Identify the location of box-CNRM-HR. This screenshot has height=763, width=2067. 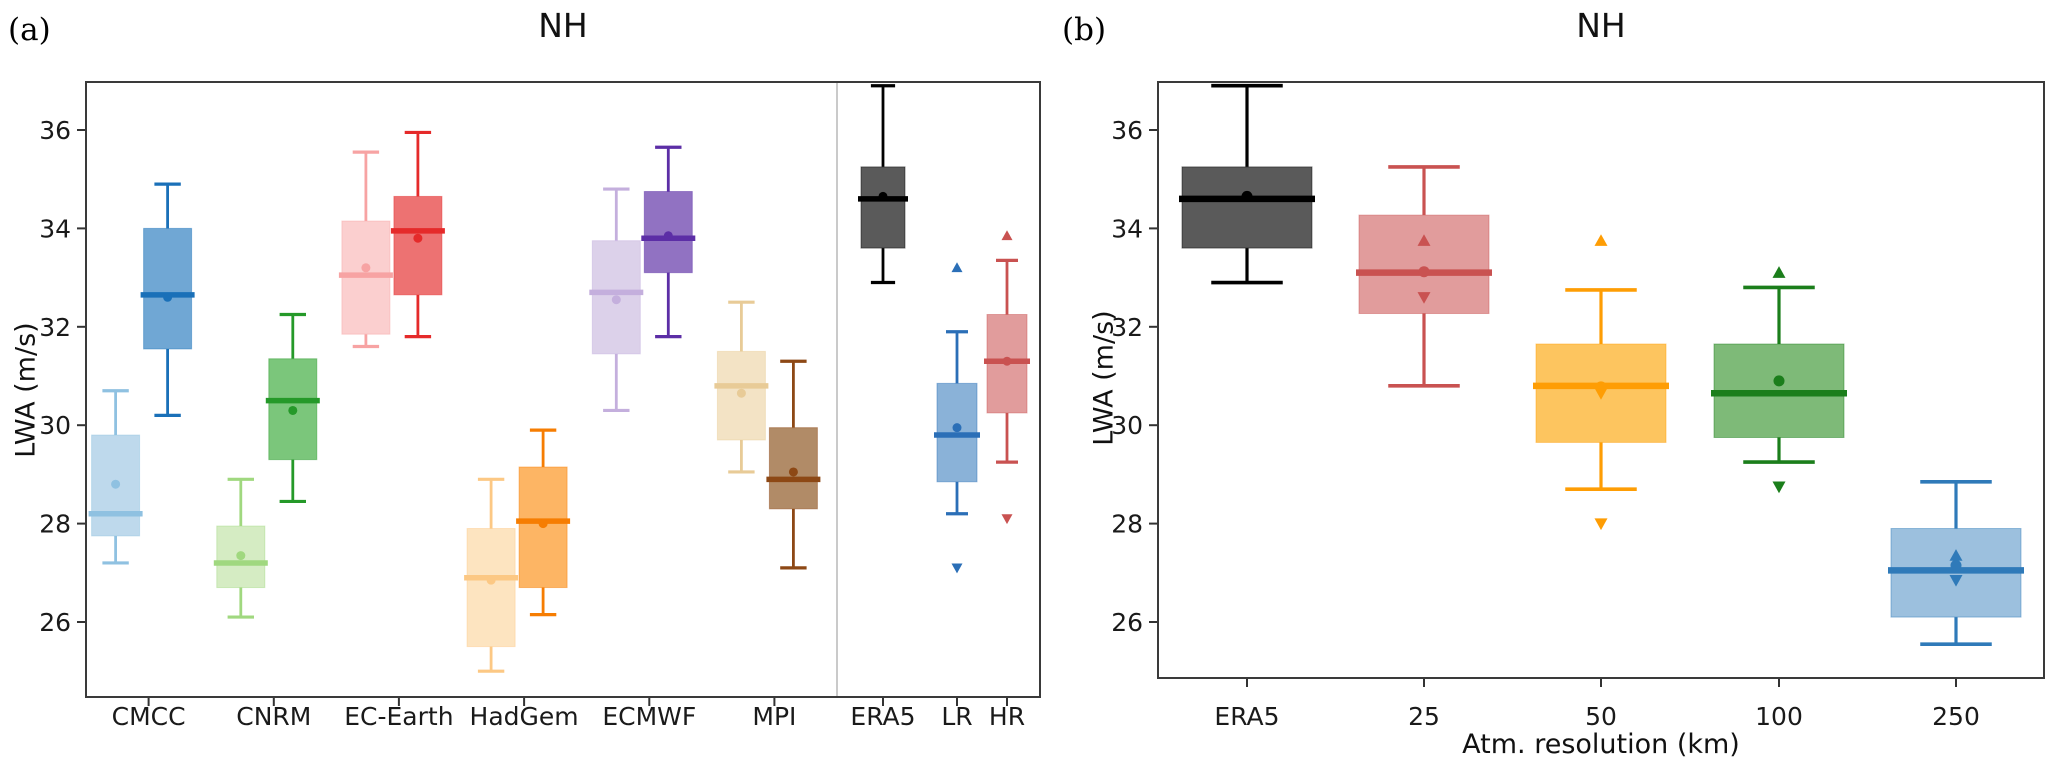
(292, 408).